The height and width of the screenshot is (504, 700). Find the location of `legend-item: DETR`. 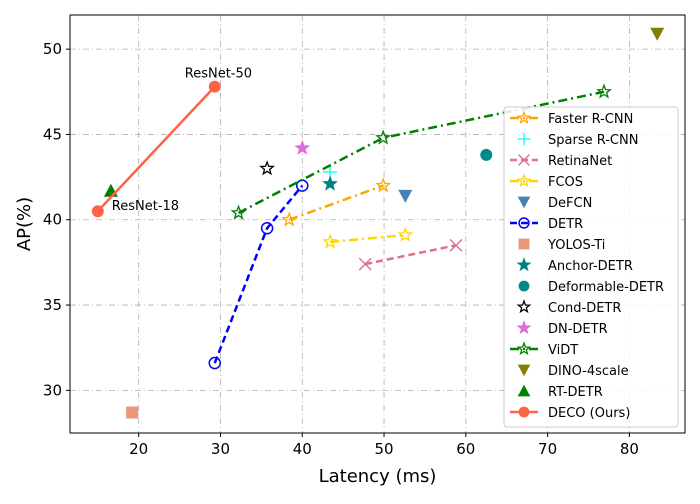

legend-item: DETR is located at coordinates (546, 224).